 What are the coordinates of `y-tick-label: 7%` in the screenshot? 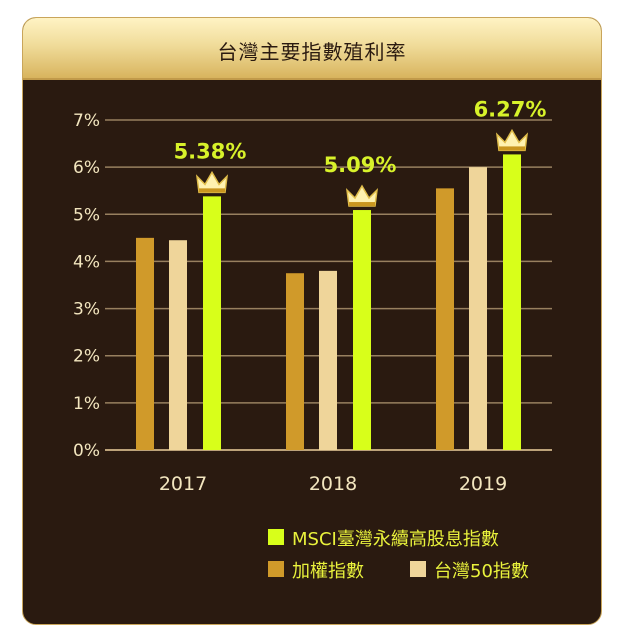 It's located at (86, 121).